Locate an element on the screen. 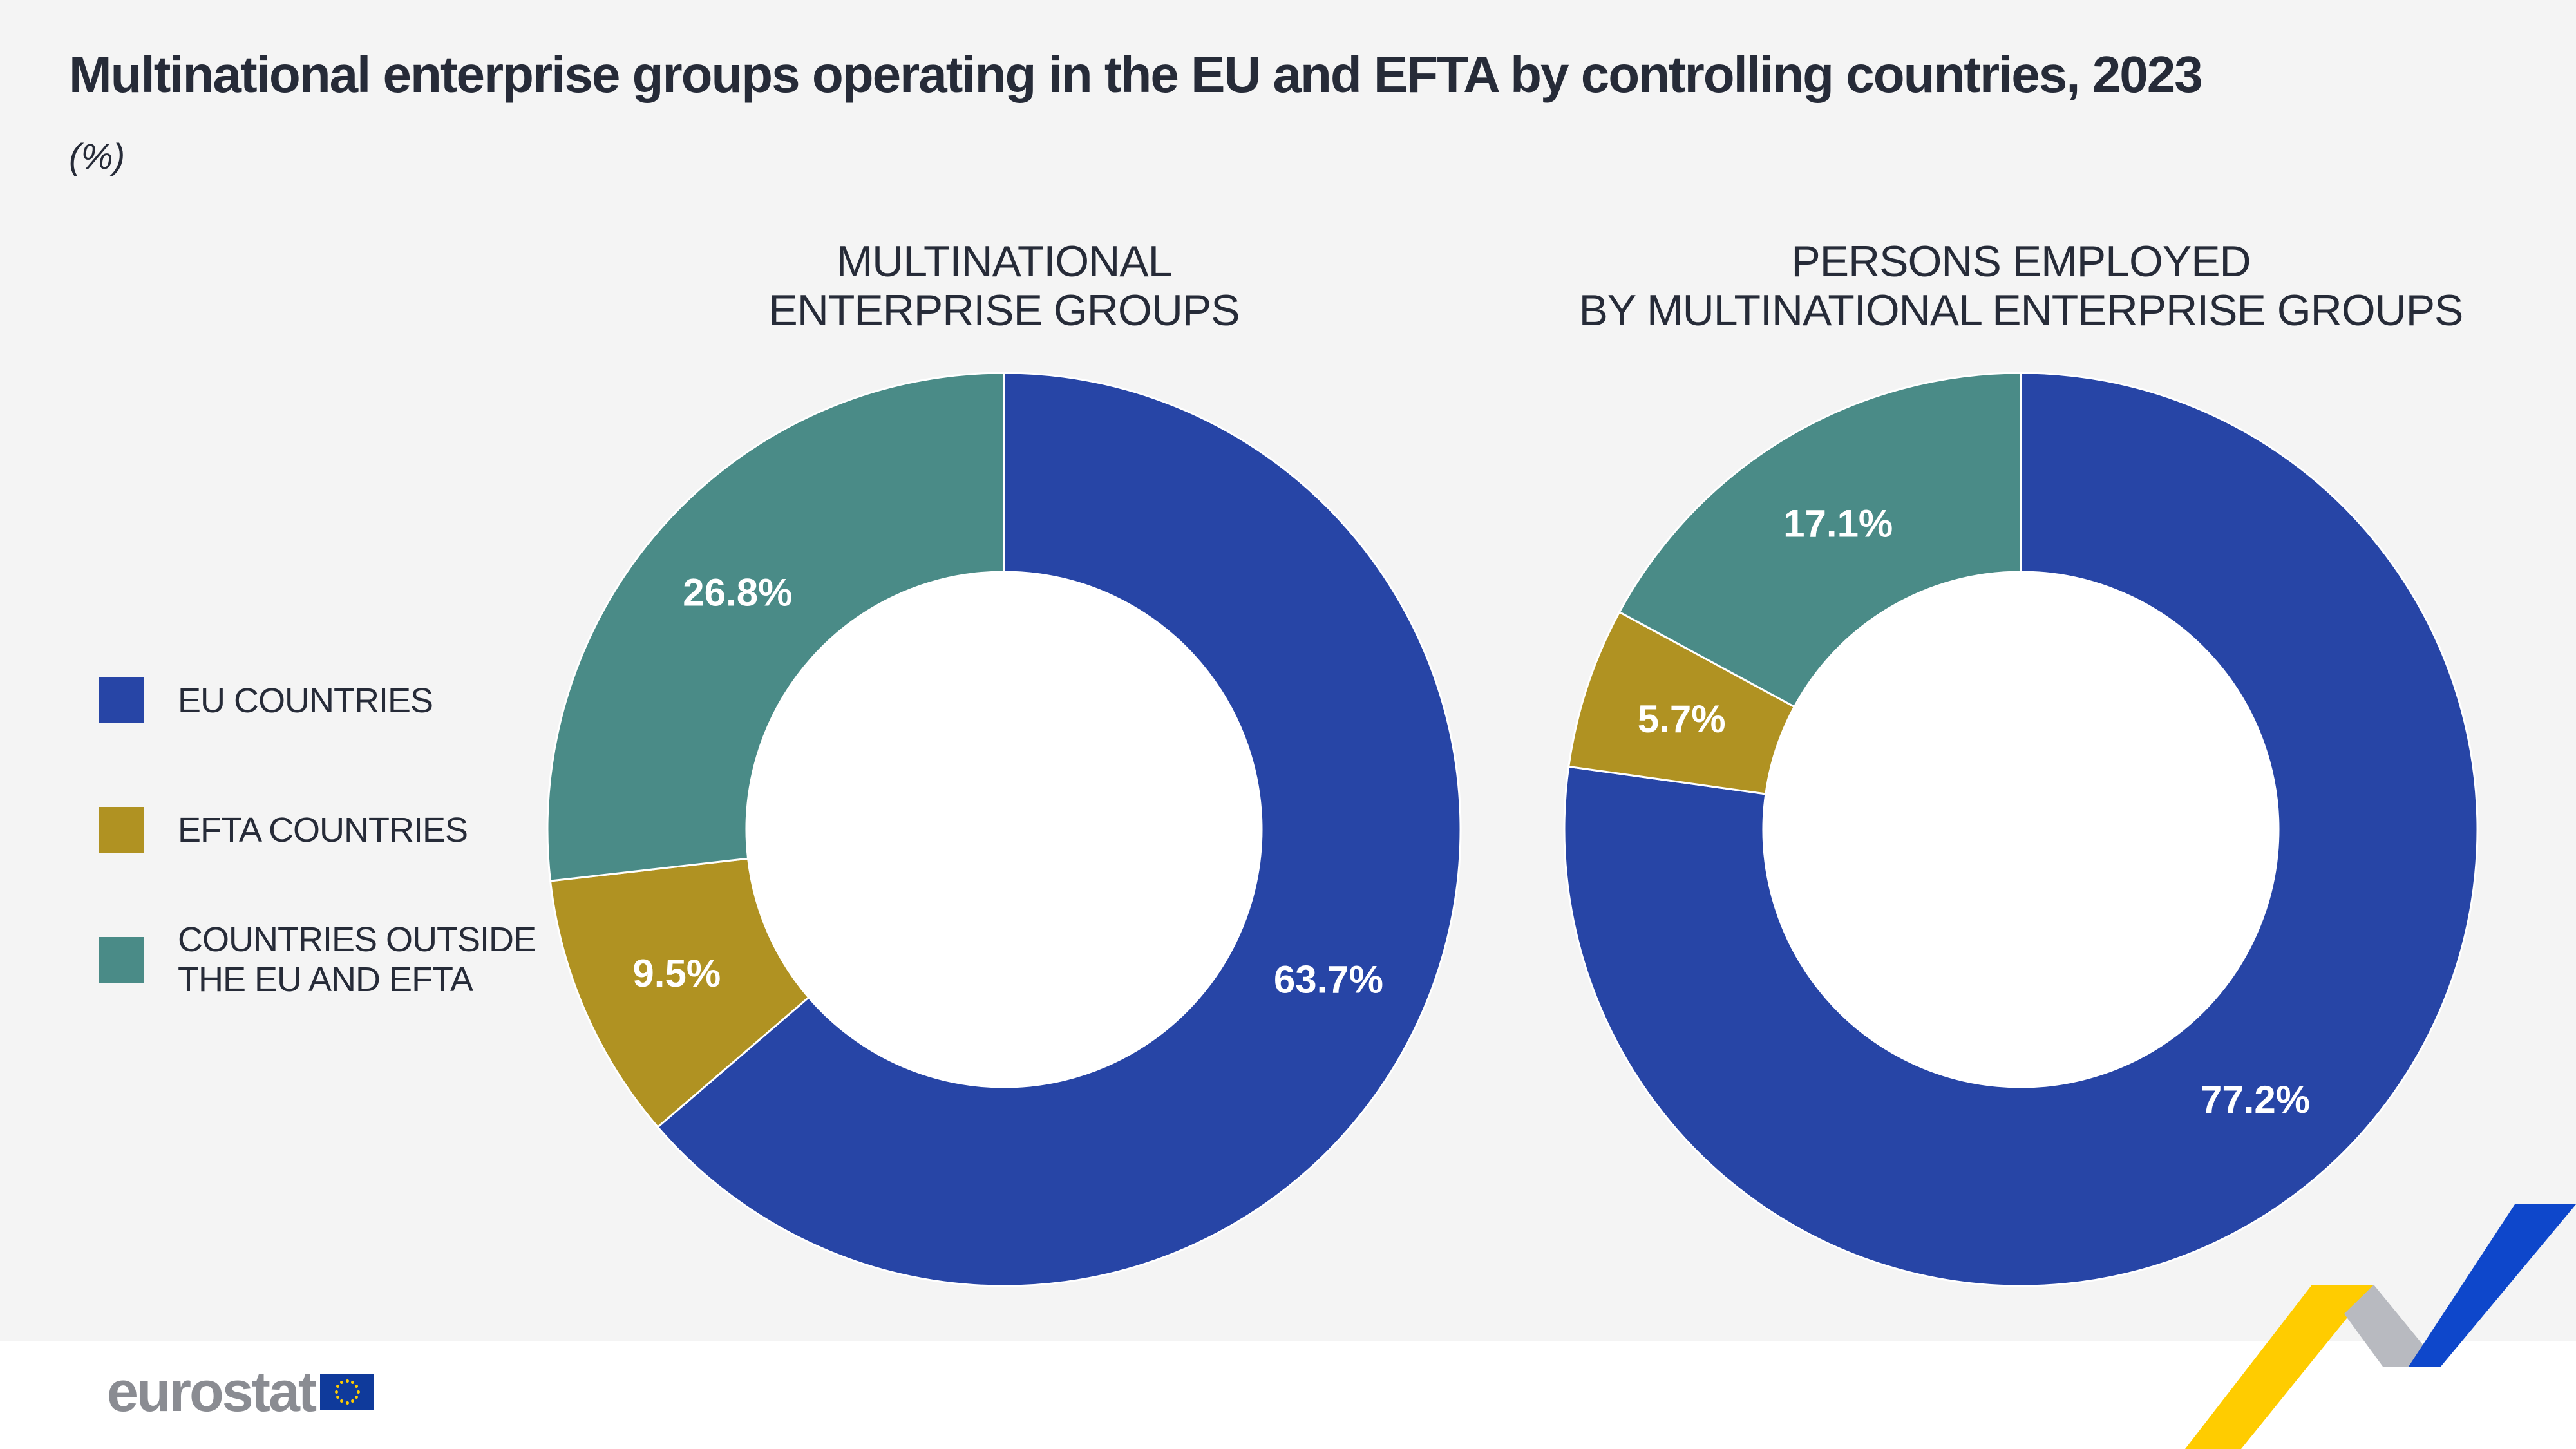 Image resolution: width=2576 pixels, height=1449 pixels. logo-text: eurostat is located at coordinates (212, 1391).